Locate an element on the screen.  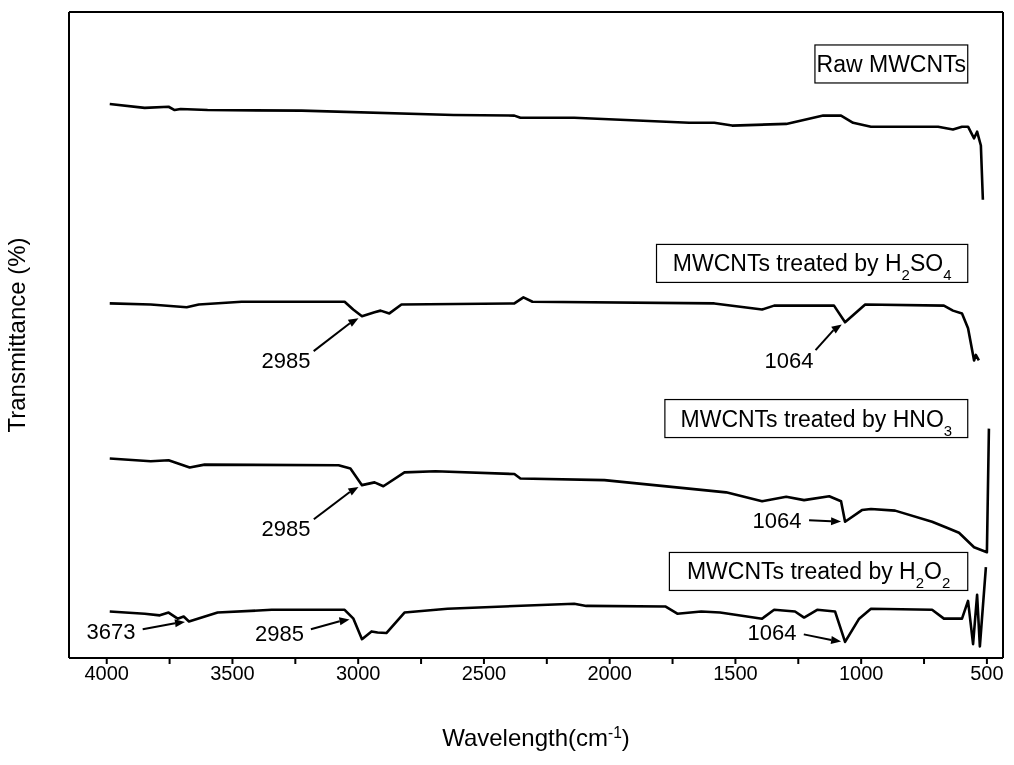
x-tick-label: 2000 is located at coordinates (609, 673).